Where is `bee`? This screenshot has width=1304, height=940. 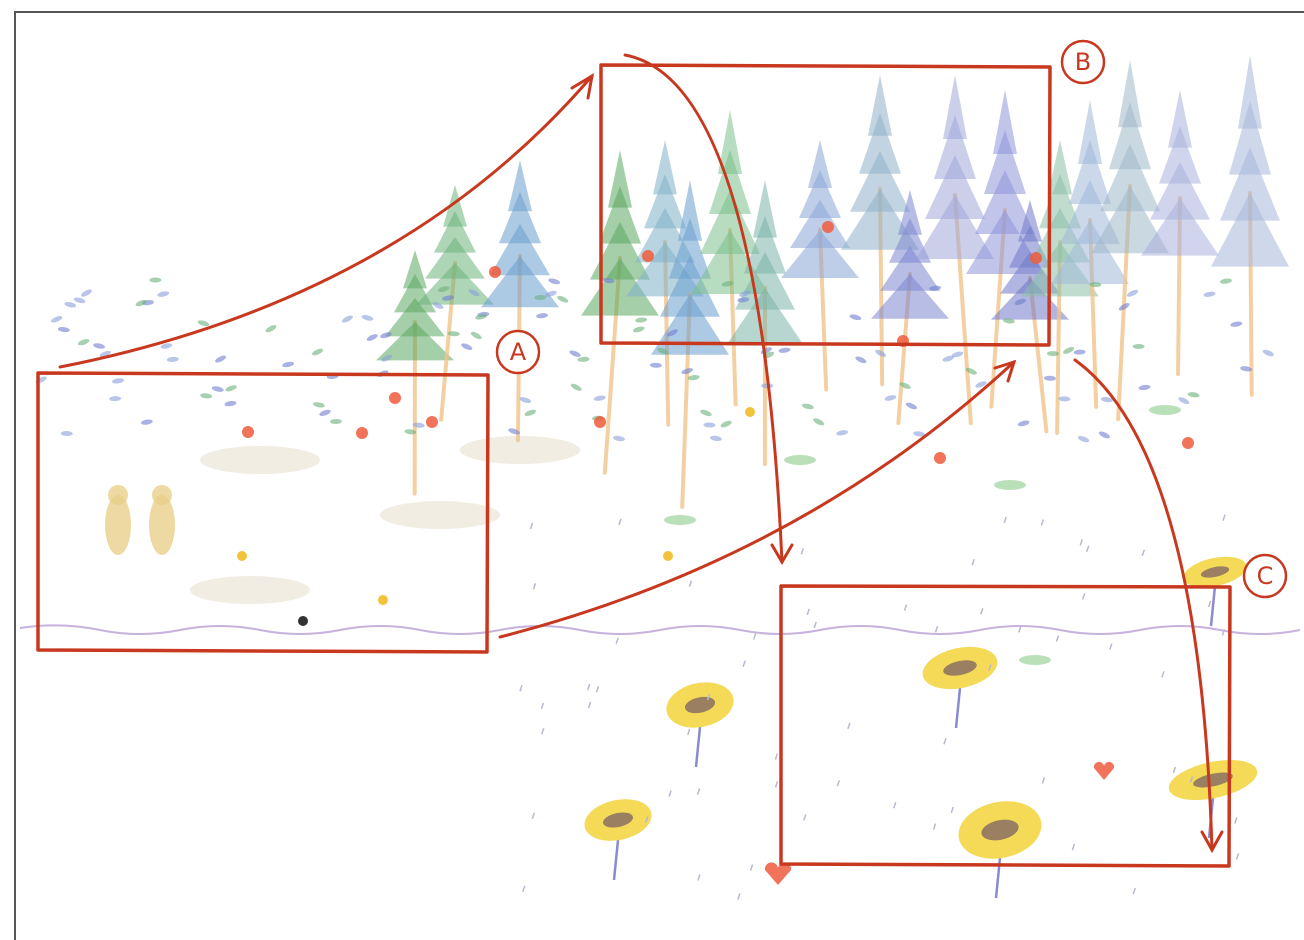 bee is located at coordinates (303, 621).